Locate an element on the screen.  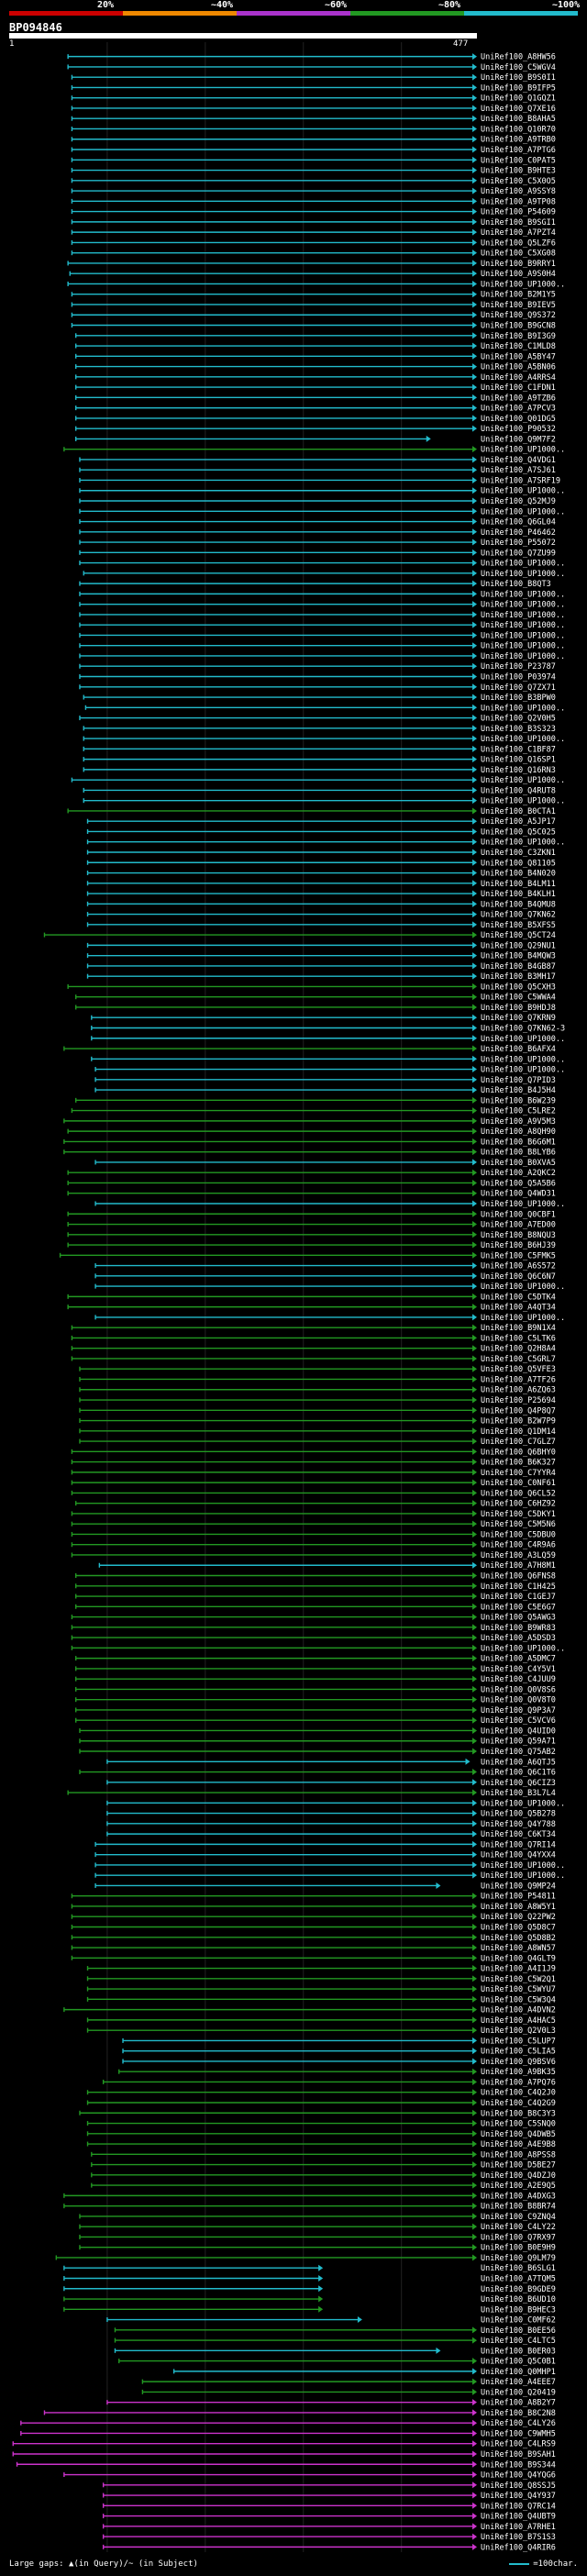
hit-label: UniRef100_A9TRB0 is located at coordinates (518, 140).